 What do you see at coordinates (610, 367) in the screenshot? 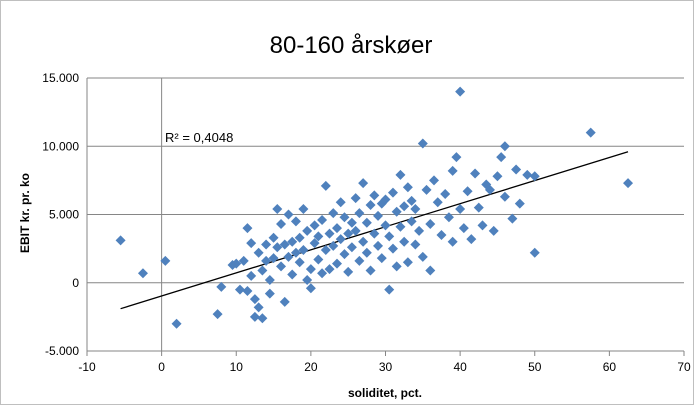
I see `x-tick-label: 60` at bounding box center [610, 367].